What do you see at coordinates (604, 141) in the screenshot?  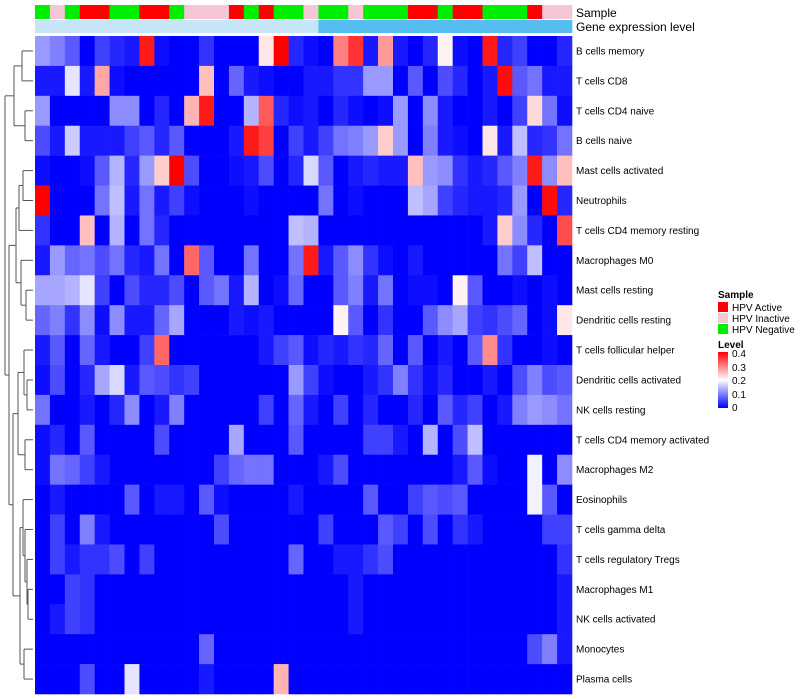 I see `row-label: B cells naive` at bounding box center [604, 141].